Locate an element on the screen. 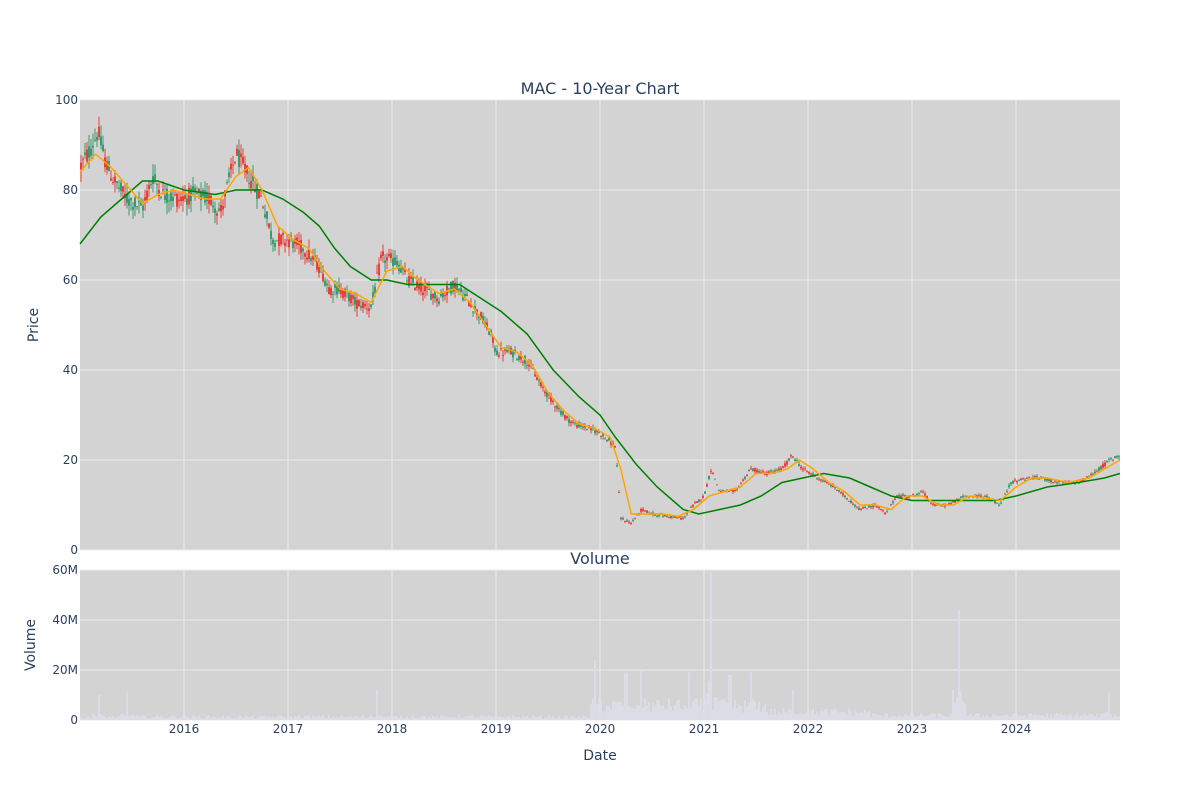 The height and width of the screenshot is (804, 1200). price-y-tick-label: 80 is located at coordinates (70, 190).